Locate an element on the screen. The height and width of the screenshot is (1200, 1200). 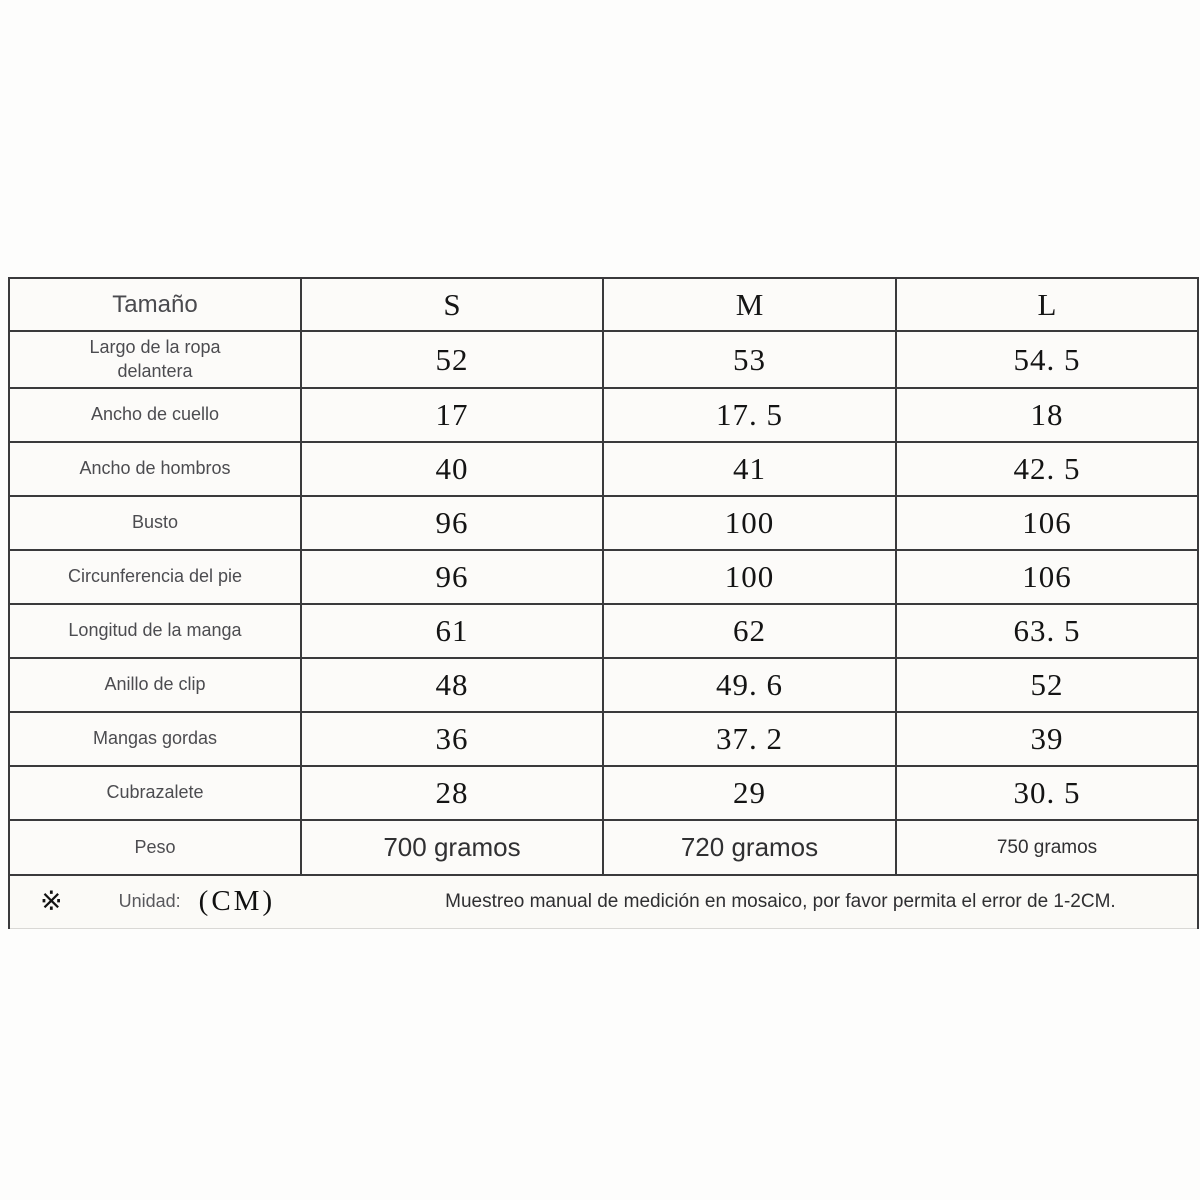
row-label: Largo de la ropa delantera is located at coordinates (155, 359).